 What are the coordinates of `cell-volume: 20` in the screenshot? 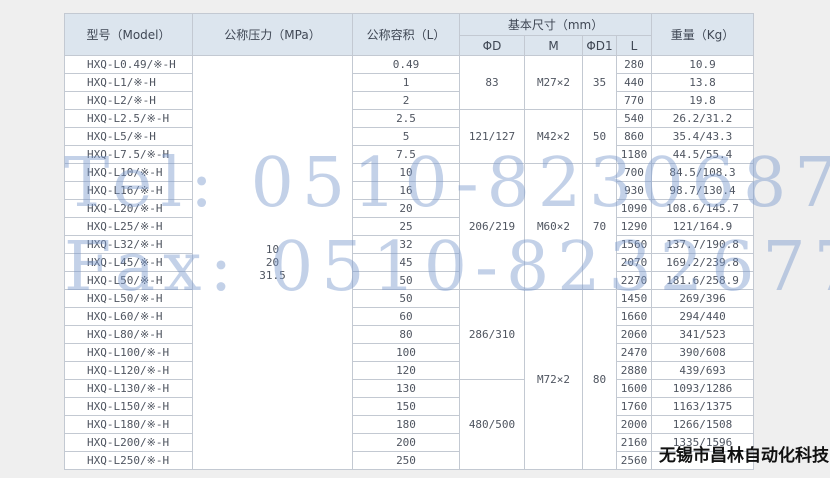 It's located at (406, 208).